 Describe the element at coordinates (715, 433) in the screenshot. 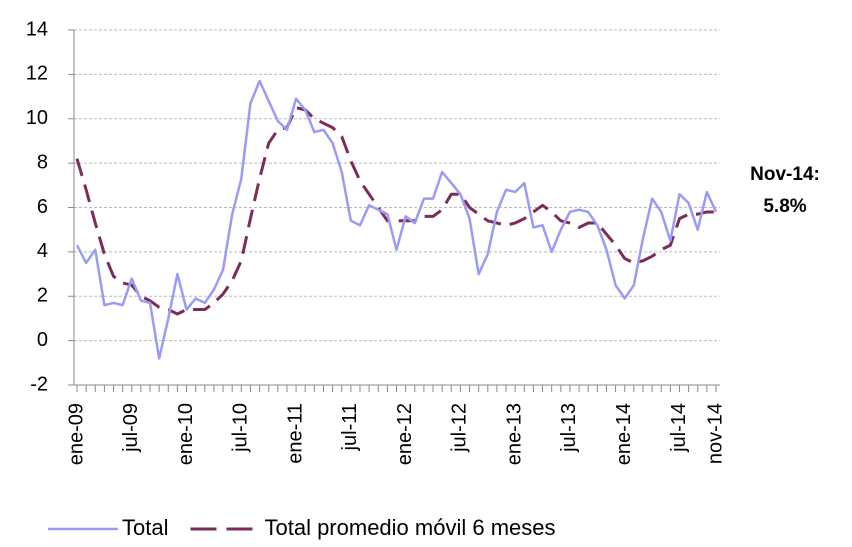

I see `x-tick-label: nov-14` at that location.